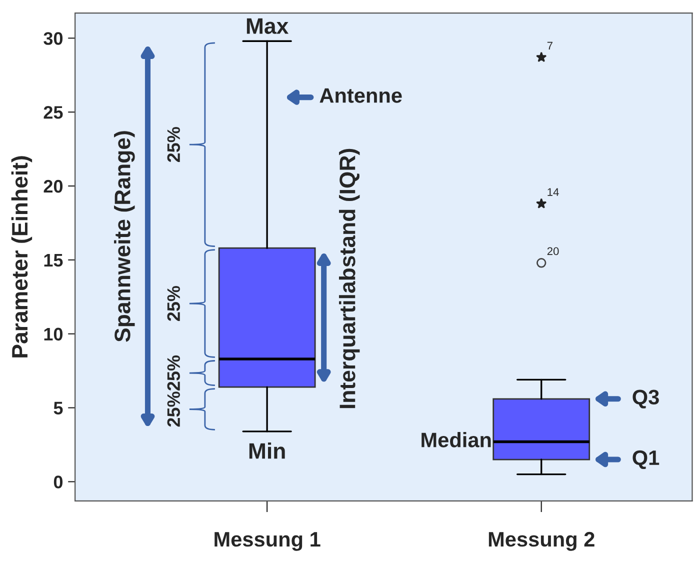  I want to click on annotation: 7, so click(549, 46).